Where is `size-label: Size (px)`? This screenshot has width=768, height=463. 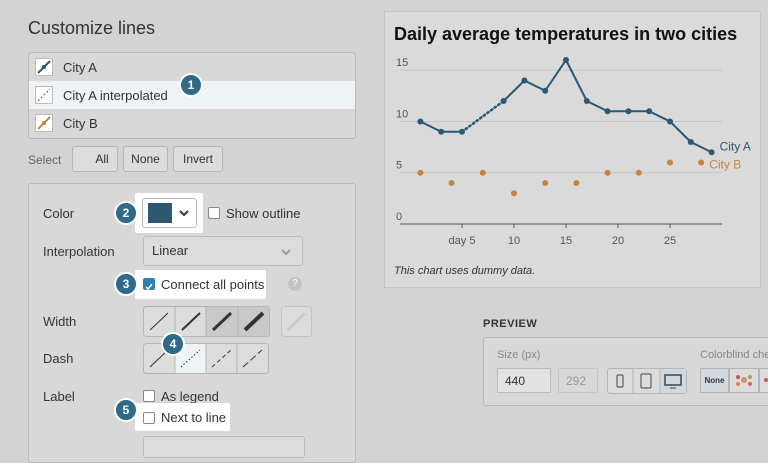 size-label: Size (px) is located at coordinates (518, 355).